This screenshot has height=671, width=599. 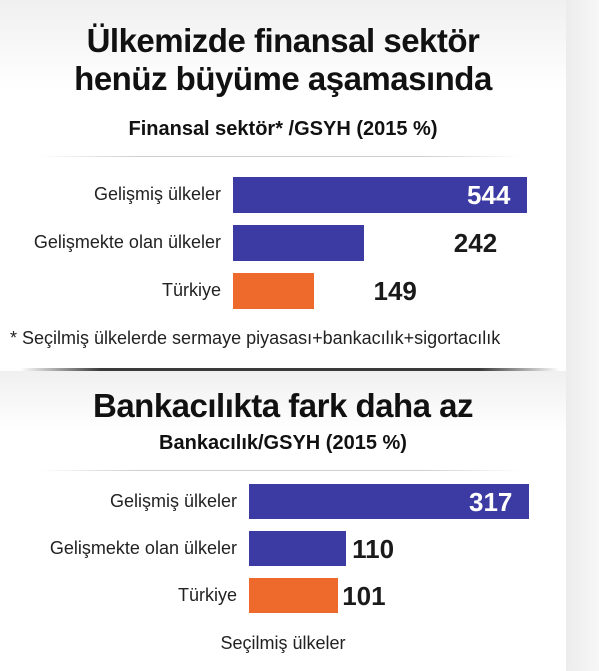 I want to click on chart1-value-label: 544, so click(x=489, y=195).